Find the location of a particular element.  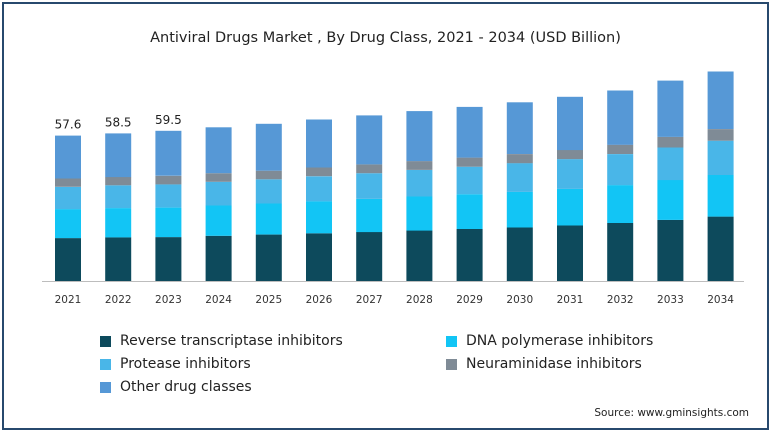

legend-swatch-dna-polymerase is located at coordinates (451, 341).